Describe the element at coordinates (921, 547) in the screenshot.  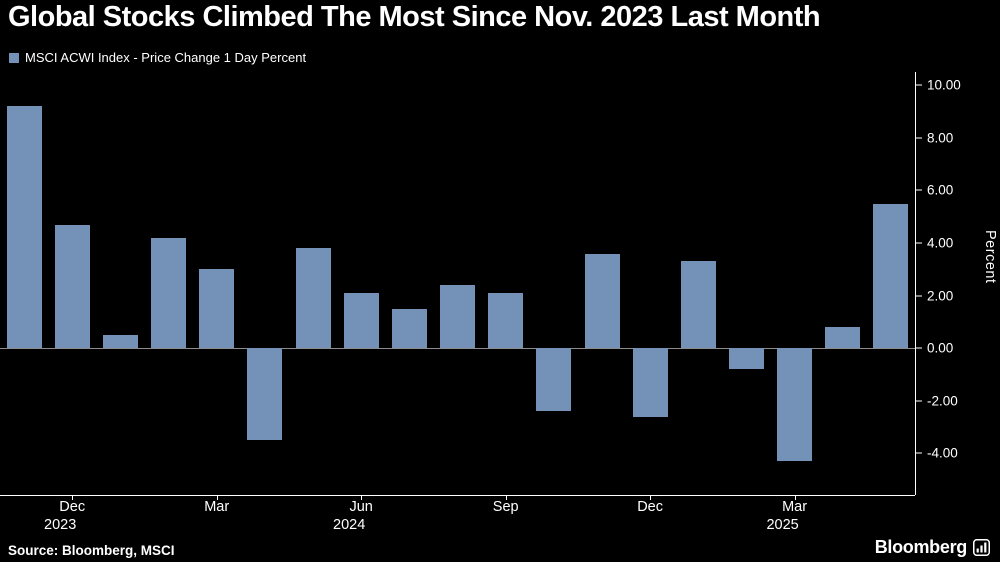
I see `brand-name: Bloomberg` at that location.